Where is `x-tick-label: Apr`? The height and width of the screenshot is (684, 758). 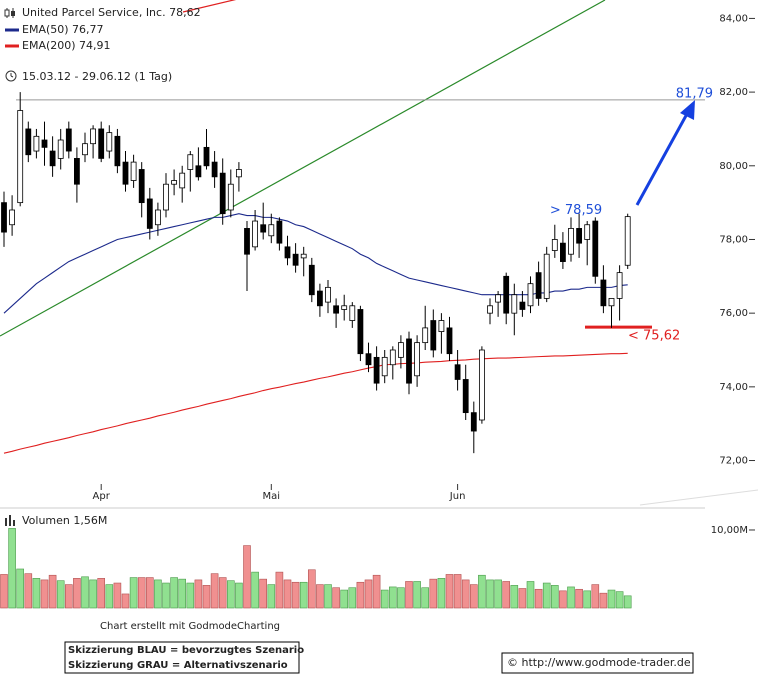
x-tick-label: Apr is located at coordinates (102, 496).